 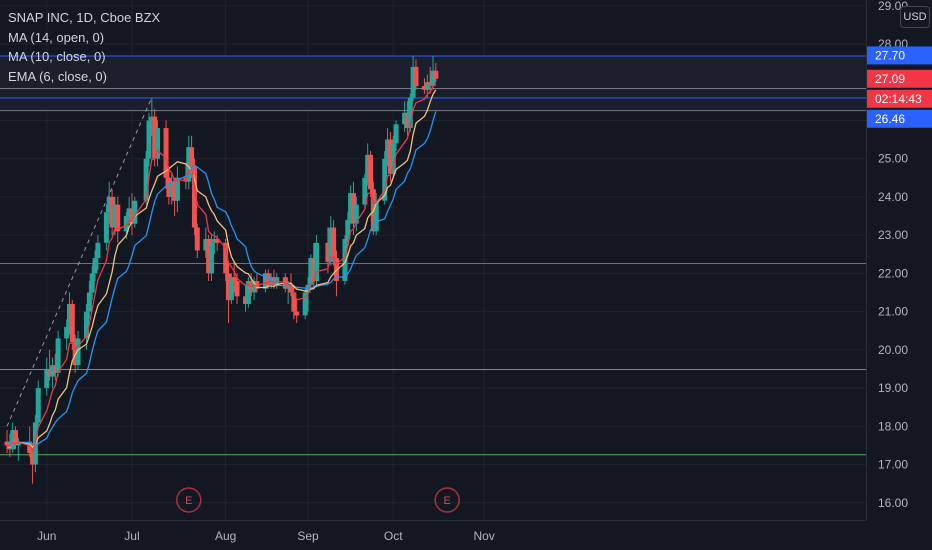 I want to click on legend-ema6: EMA (6, close, 0), so click(x=57, y=76).